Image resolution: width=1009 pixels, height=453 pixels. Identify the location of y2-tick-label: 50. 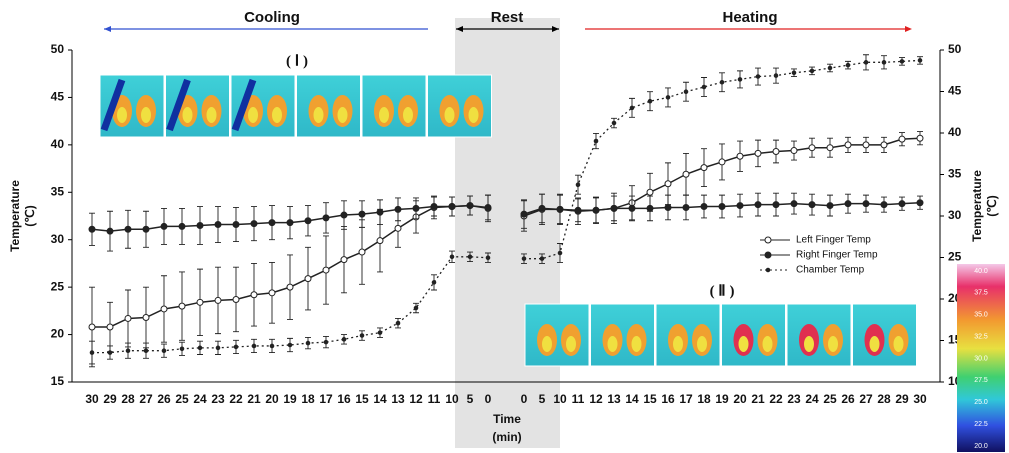
(955, 49).